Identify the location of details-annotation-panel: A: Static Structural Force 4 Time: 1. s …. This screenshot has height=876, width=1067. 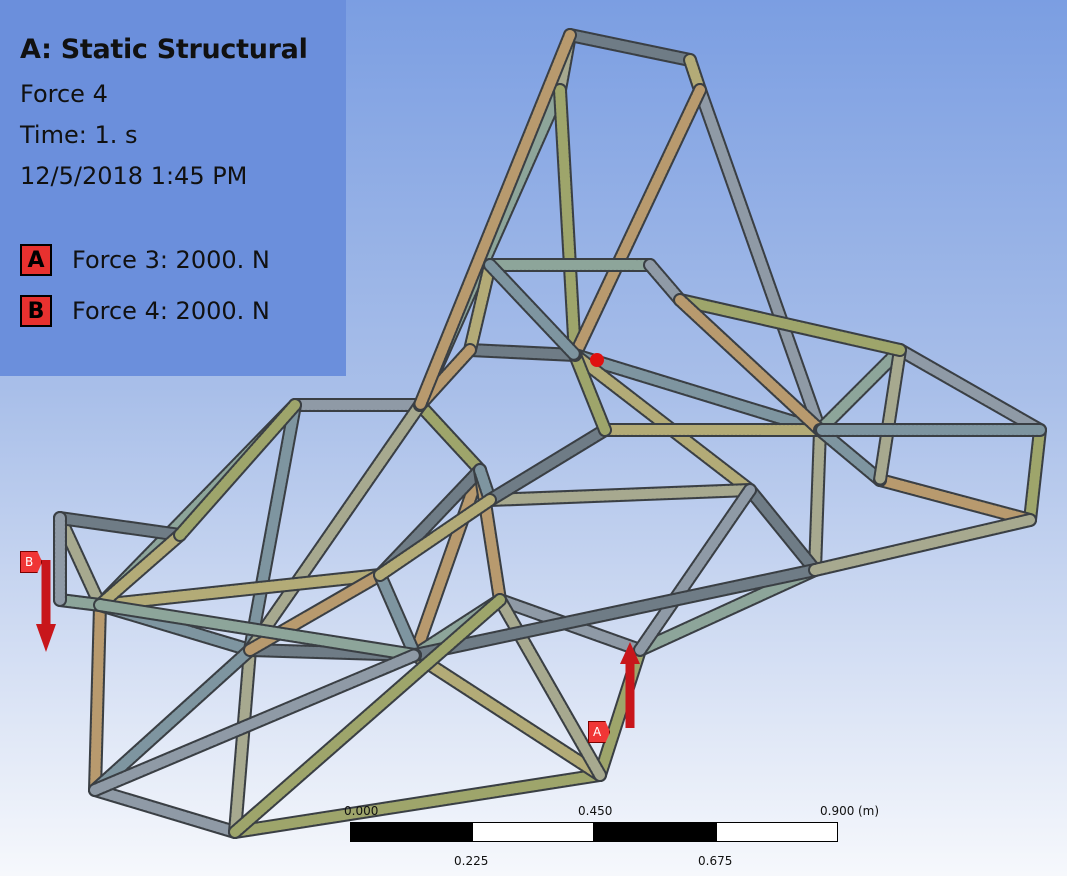
(173, 188).